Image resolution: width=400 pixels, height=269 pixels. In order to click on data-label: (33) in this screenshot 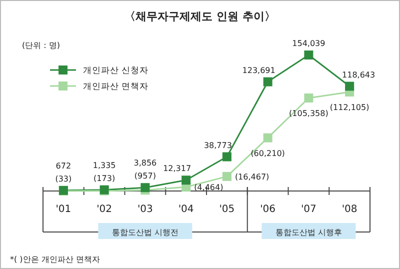, I will do `click(63, 179)`.